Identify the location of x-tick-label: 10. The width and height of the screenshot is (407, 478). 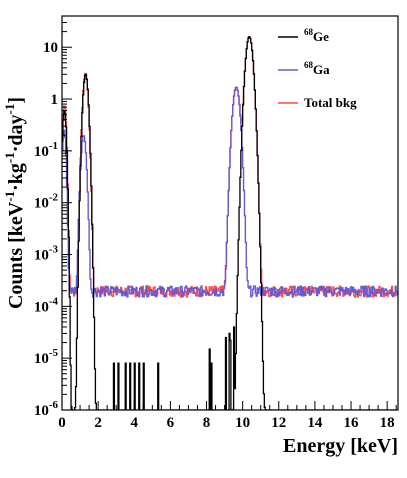
(242, 423).